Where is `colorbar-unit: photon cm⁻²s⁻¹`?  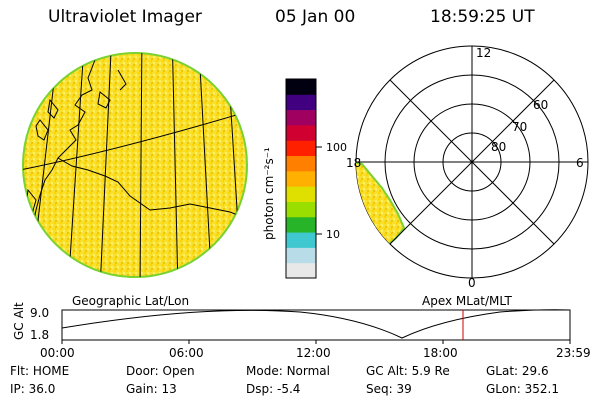 colorbar-unit: photon cm⁻²s⁻¹ is located at coordinates (269, 193).